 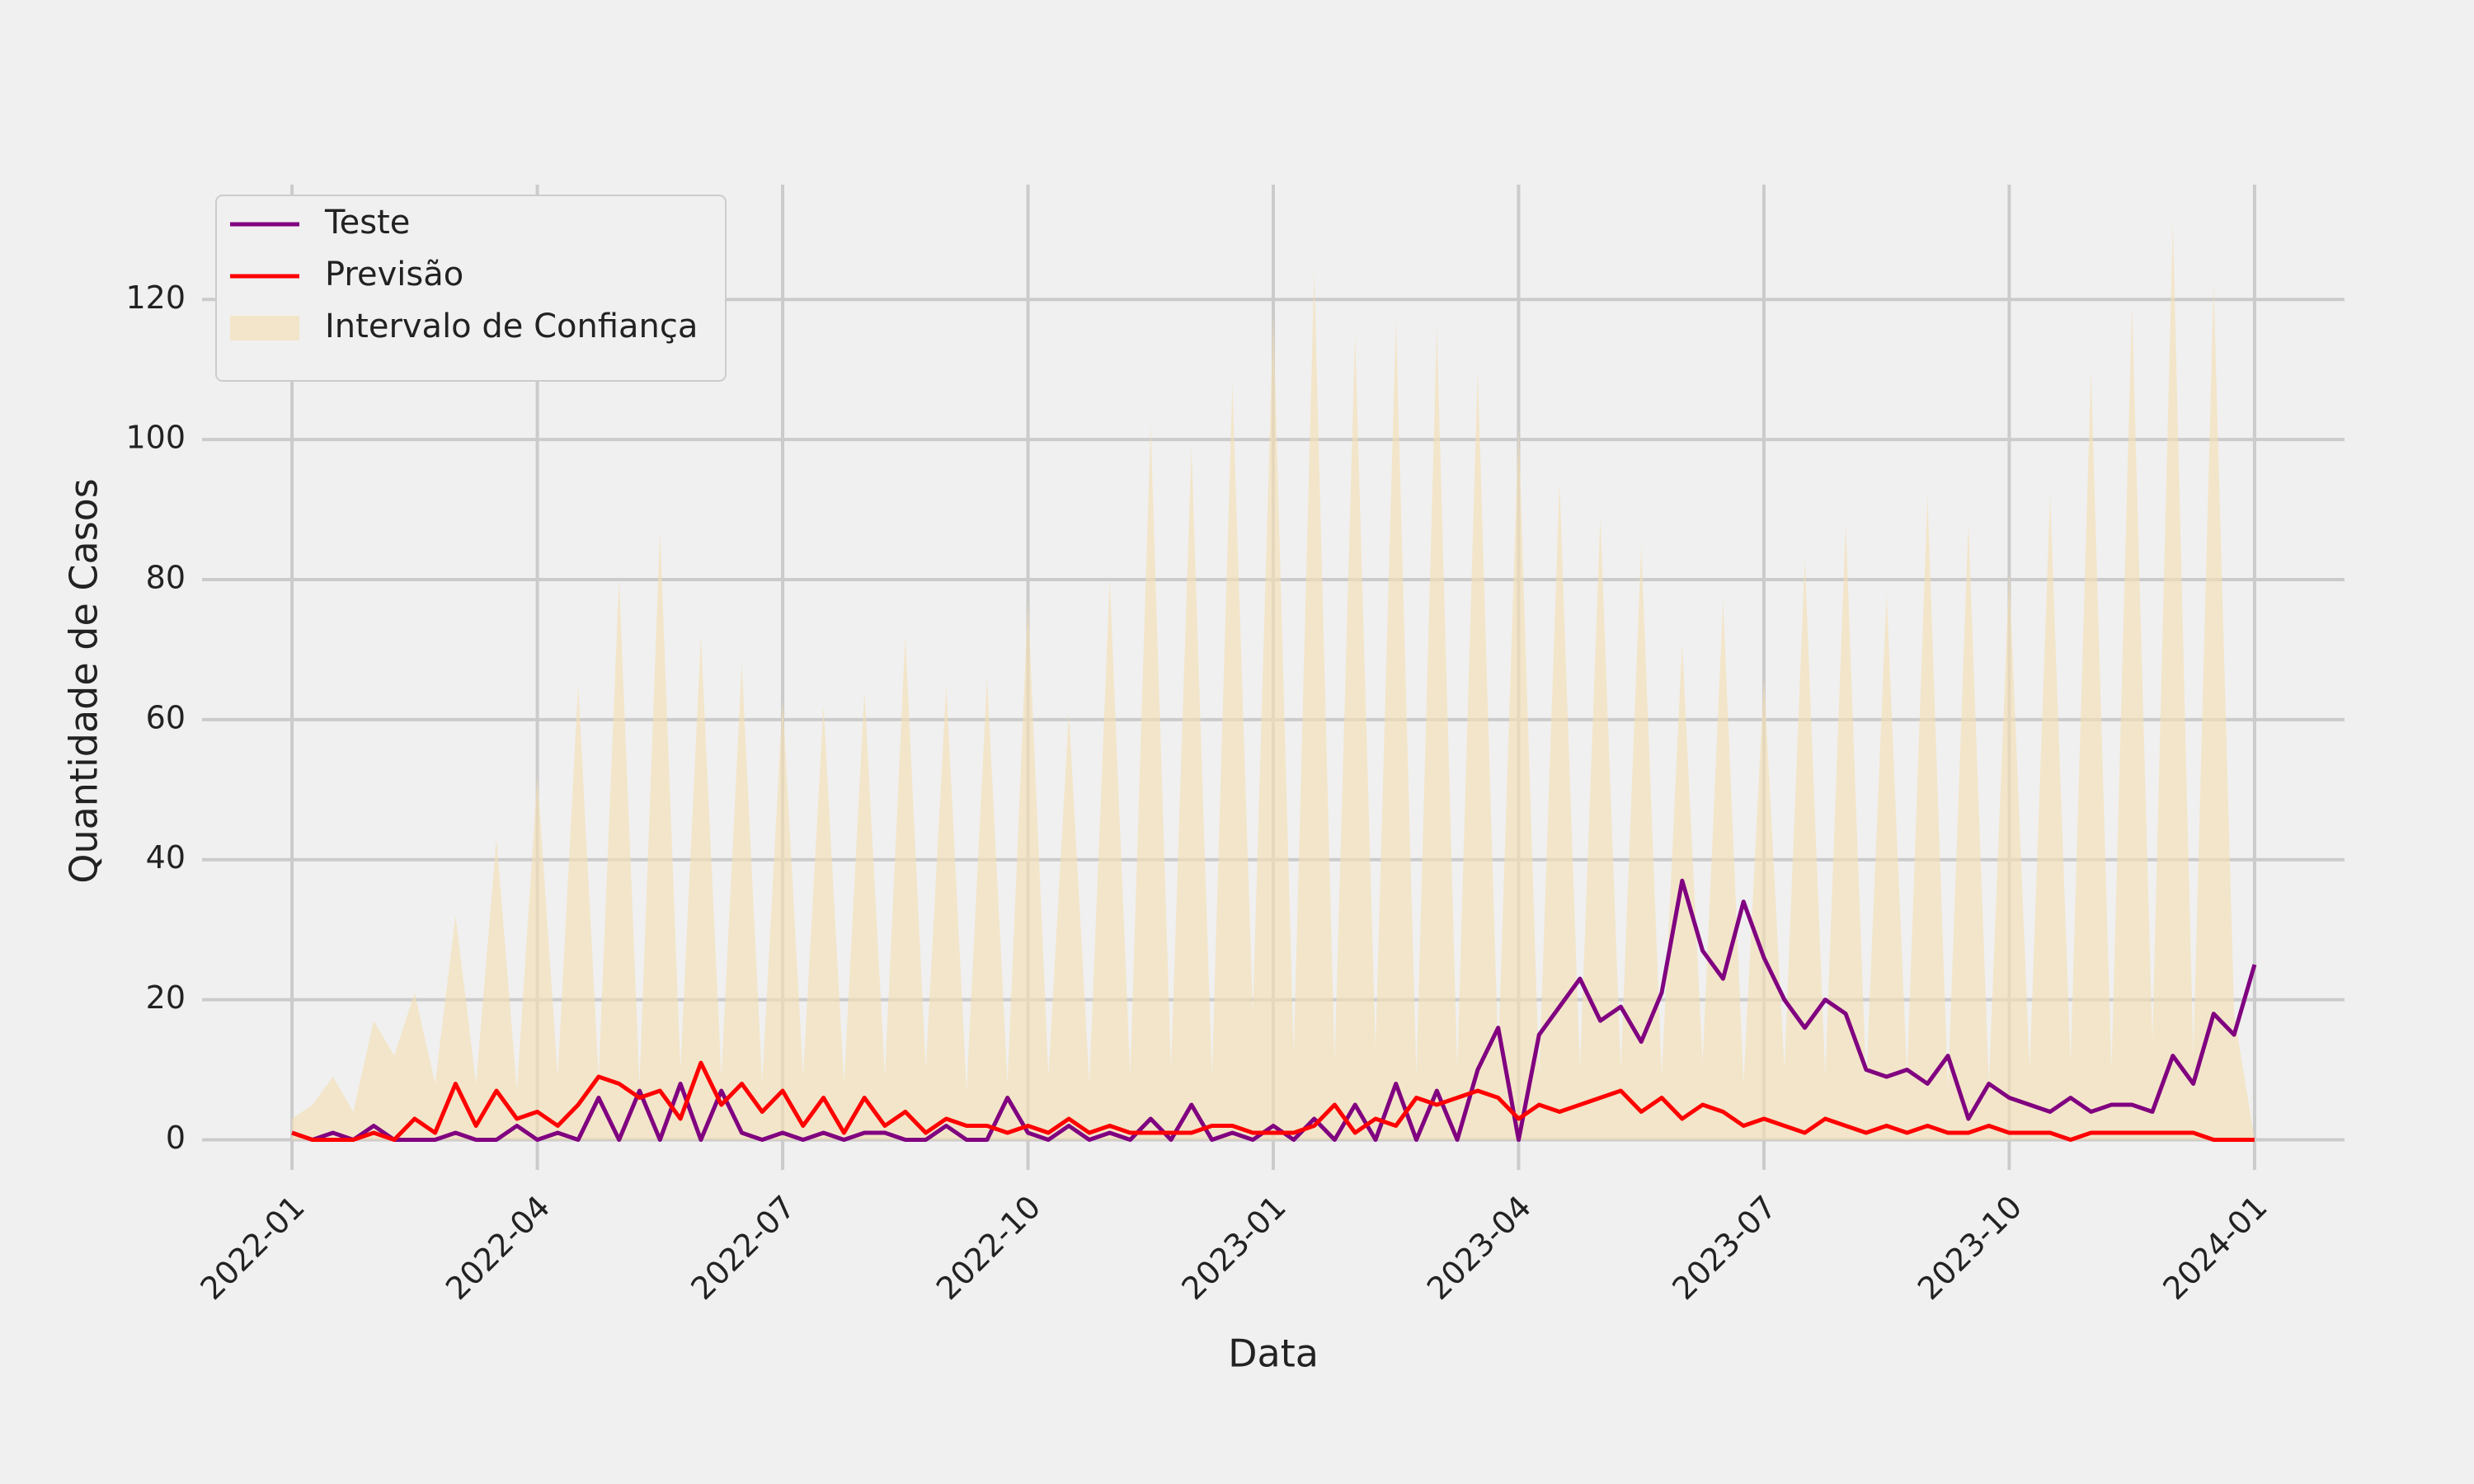 What do you see at coordinates (264, 328) in the screenshot?
I see `legend-swatch` at bounding box center [264, 328].